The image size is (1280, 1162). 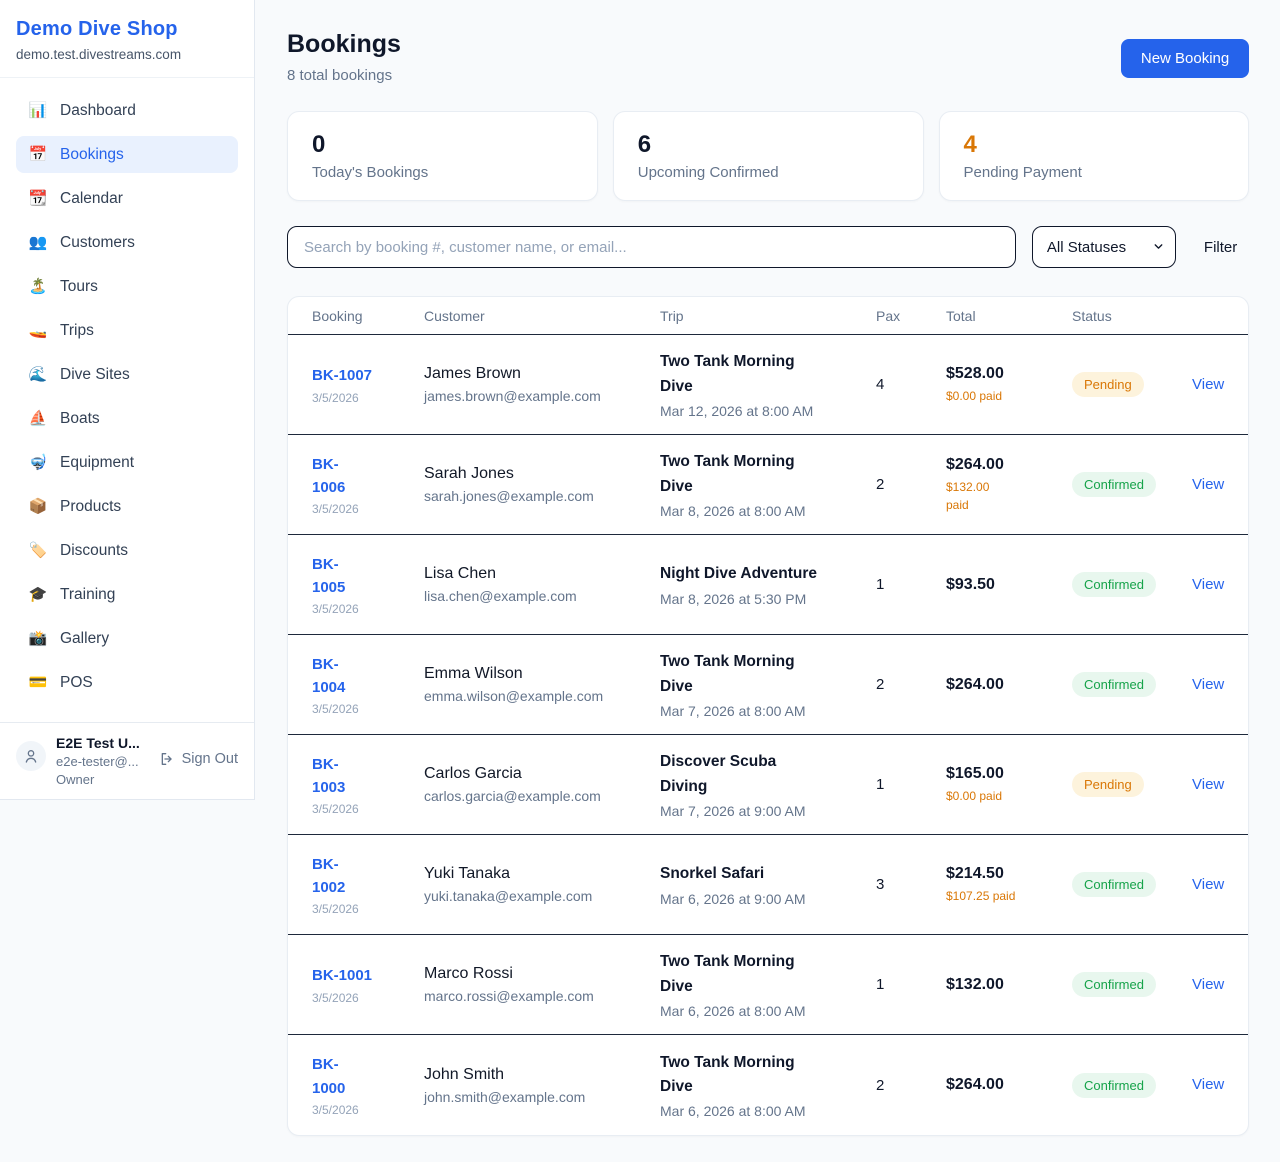 I want to click on avatar, so click(x=31, y=756).